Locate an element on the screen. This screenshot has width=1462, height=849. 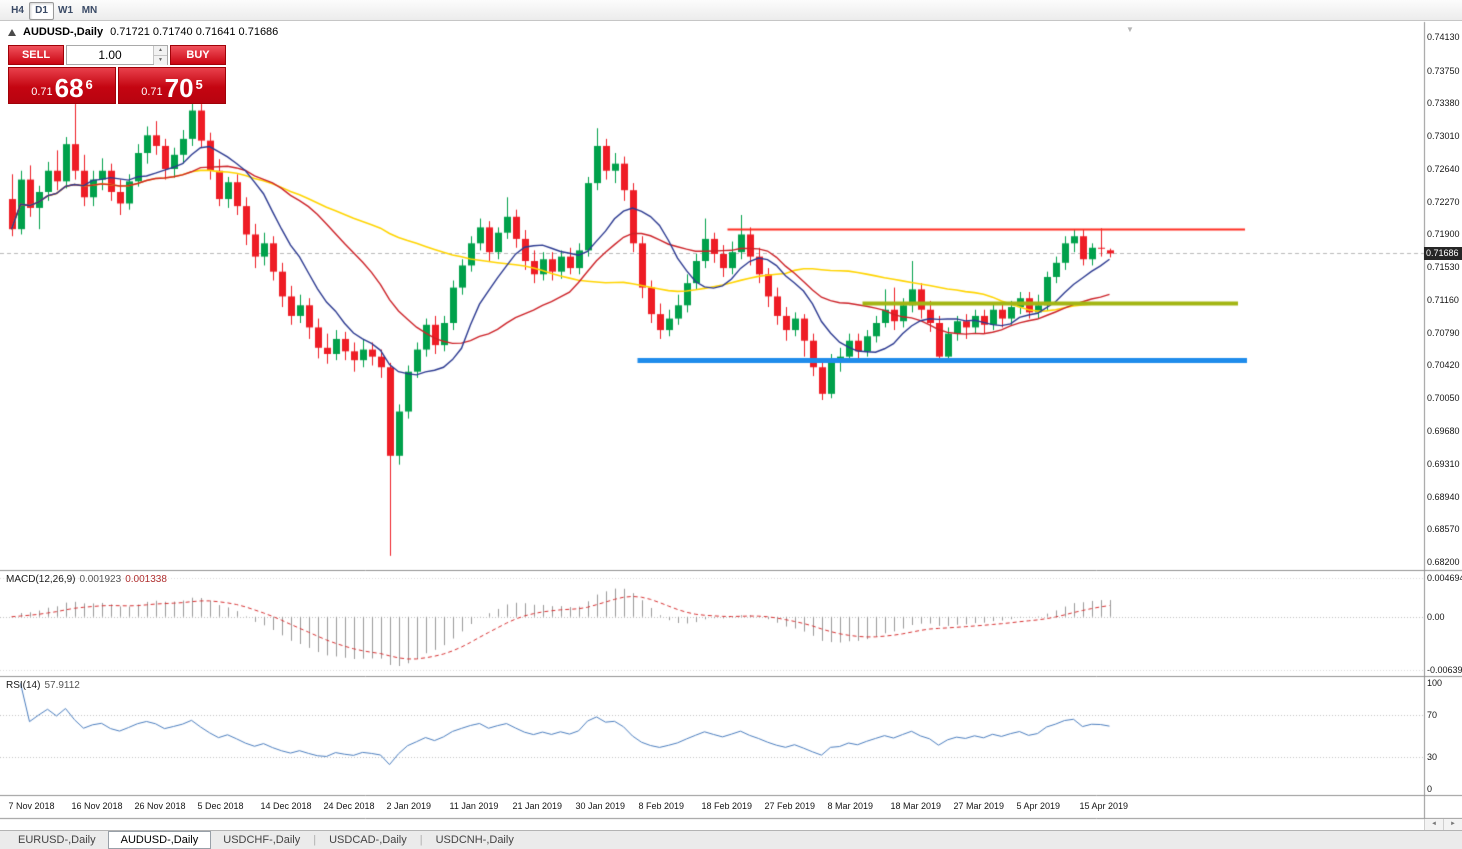
buy-price-tile: 0.71 70 5 is located at coordinates (172, 85).